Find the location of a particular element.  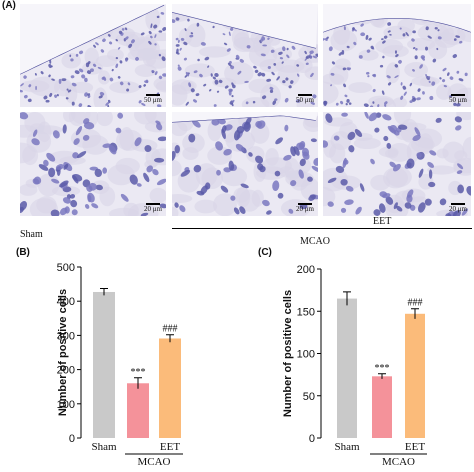

micrograph-sham-20um: 20 μm is located at coordinates (93, 164).